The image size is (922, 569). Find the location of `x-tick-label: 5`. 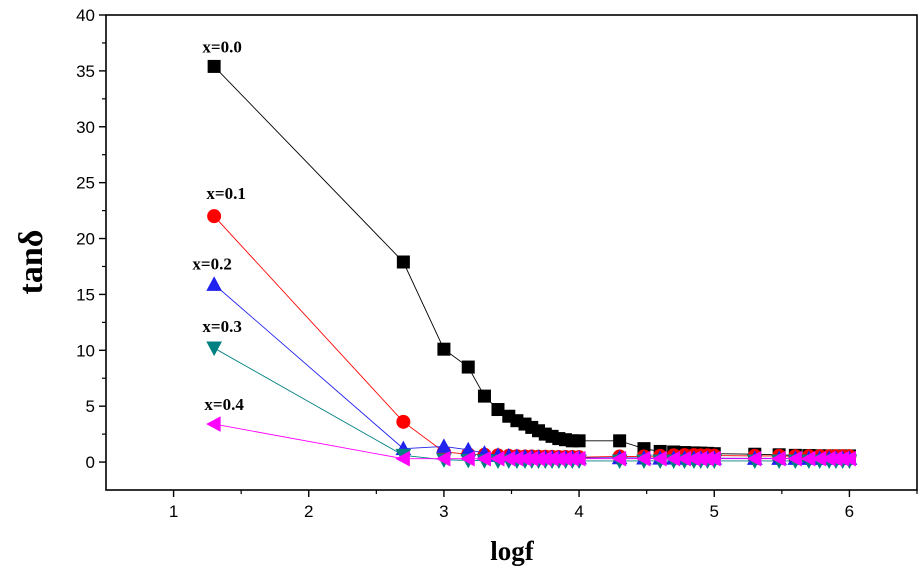

x-tick-label: 5 is located at coordinates (714, 511).